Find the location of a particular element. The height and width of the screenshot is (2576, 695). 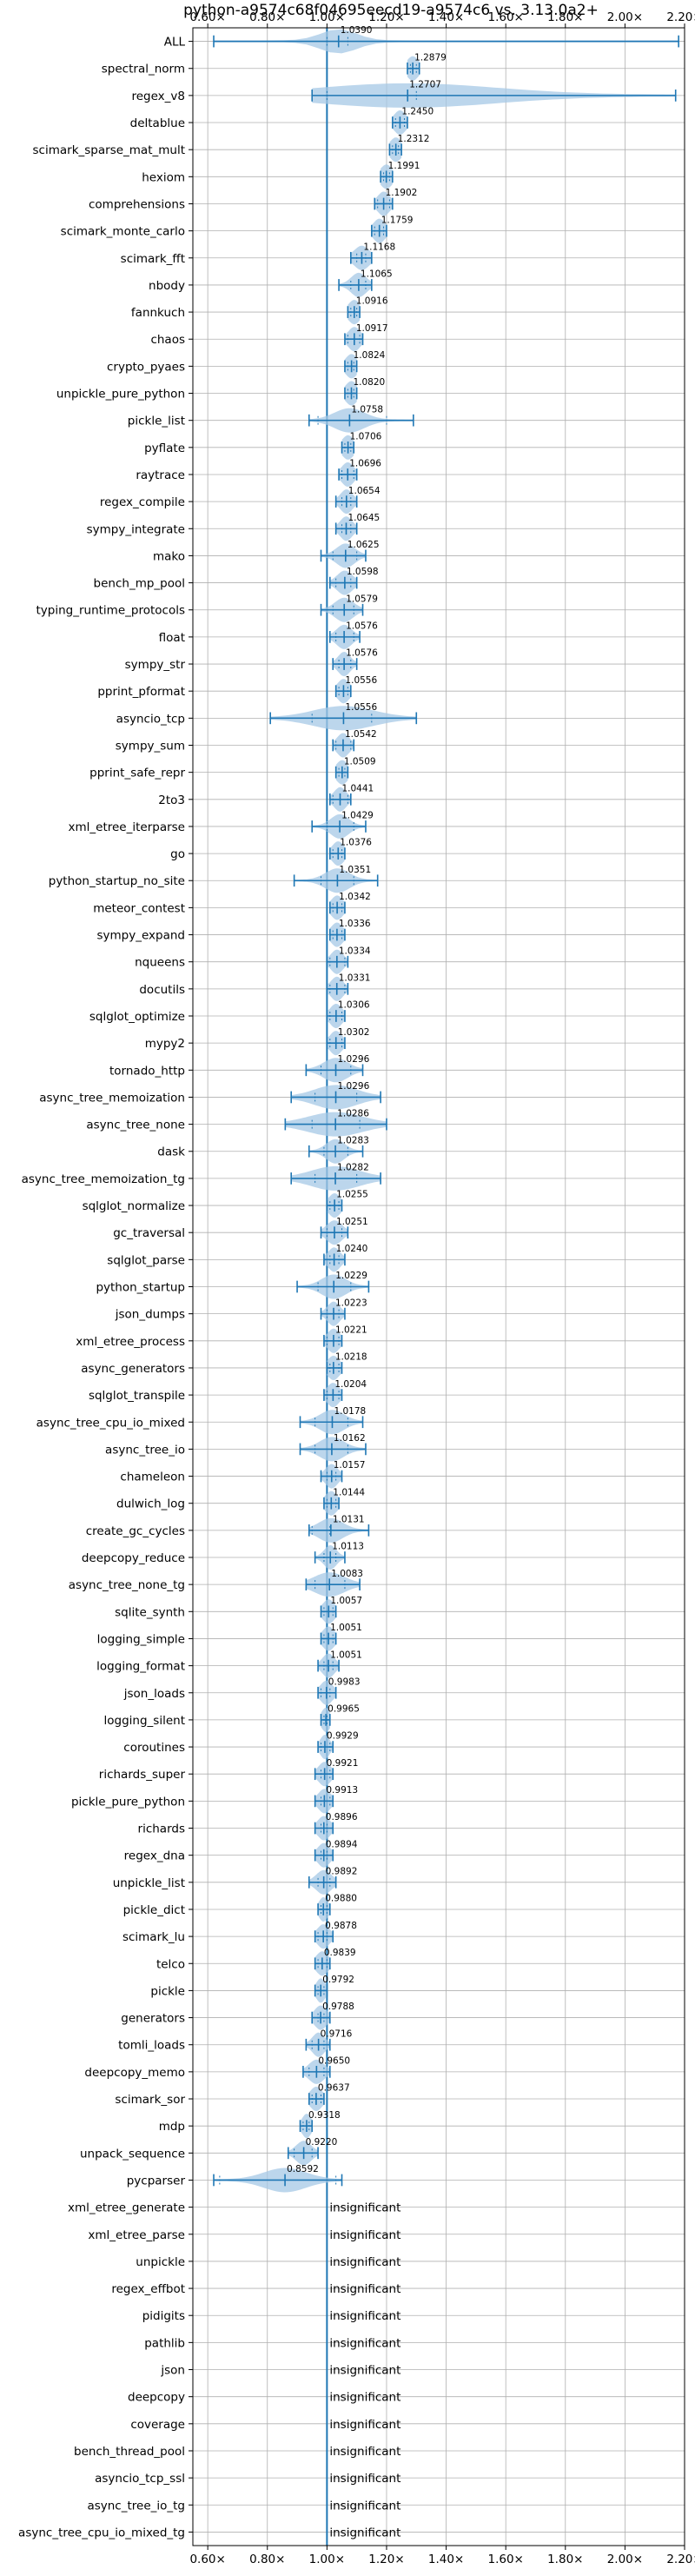

benchmark-label: gc_traversal is located at coordinates (149, 1233).